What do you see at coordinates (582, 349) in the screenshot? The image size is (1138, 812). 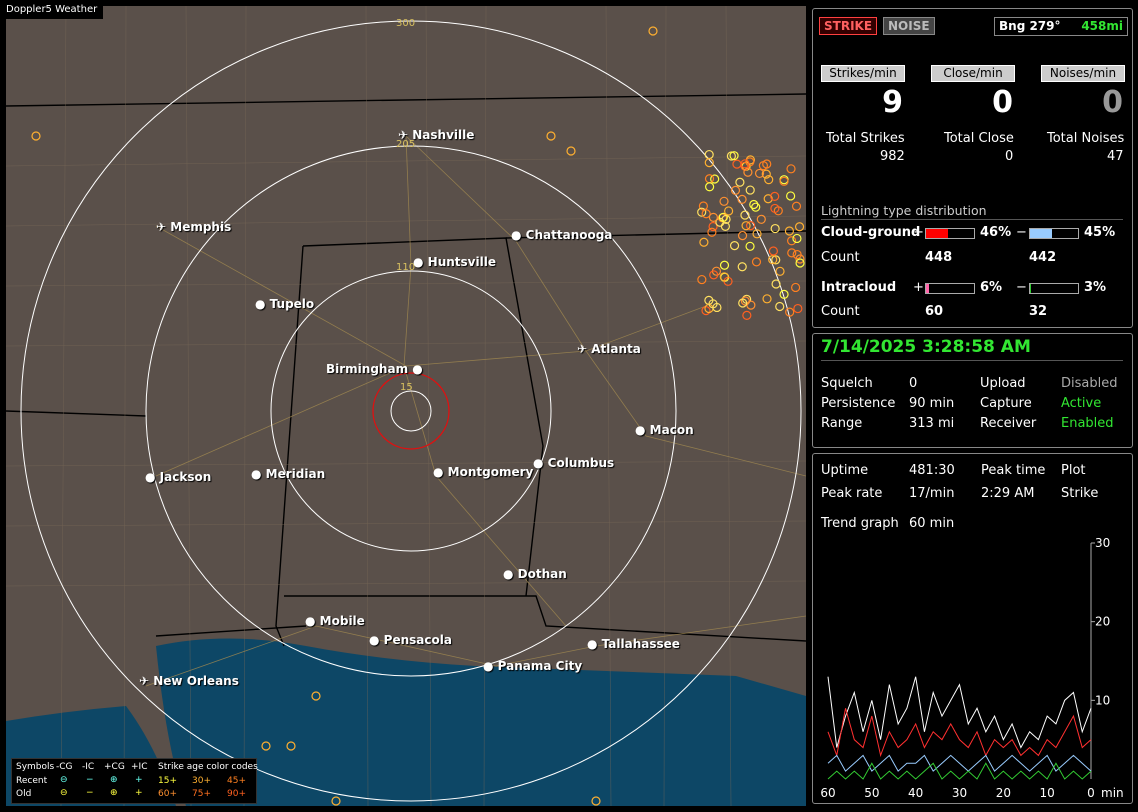 I see `airport-icon: ✈` at bounding box center [582, 349].